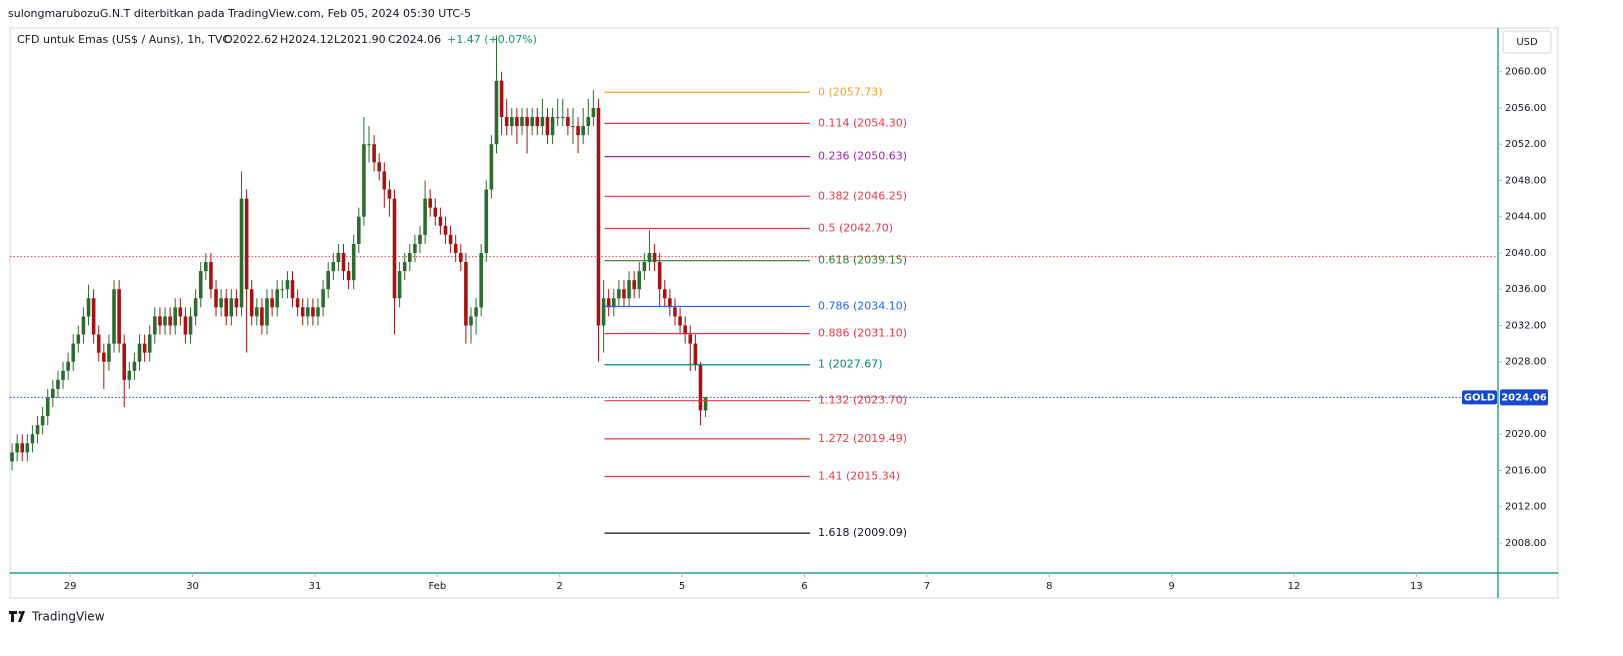 This screenshot has width=1623, height=656. I want to click on currency-button, so click(1527, 42).